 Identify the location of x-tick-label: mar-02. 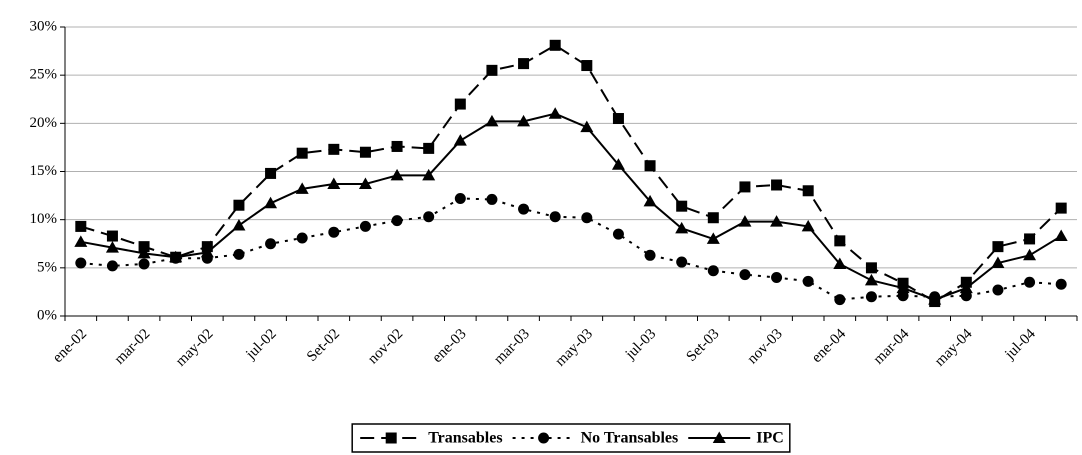
(133, 347).